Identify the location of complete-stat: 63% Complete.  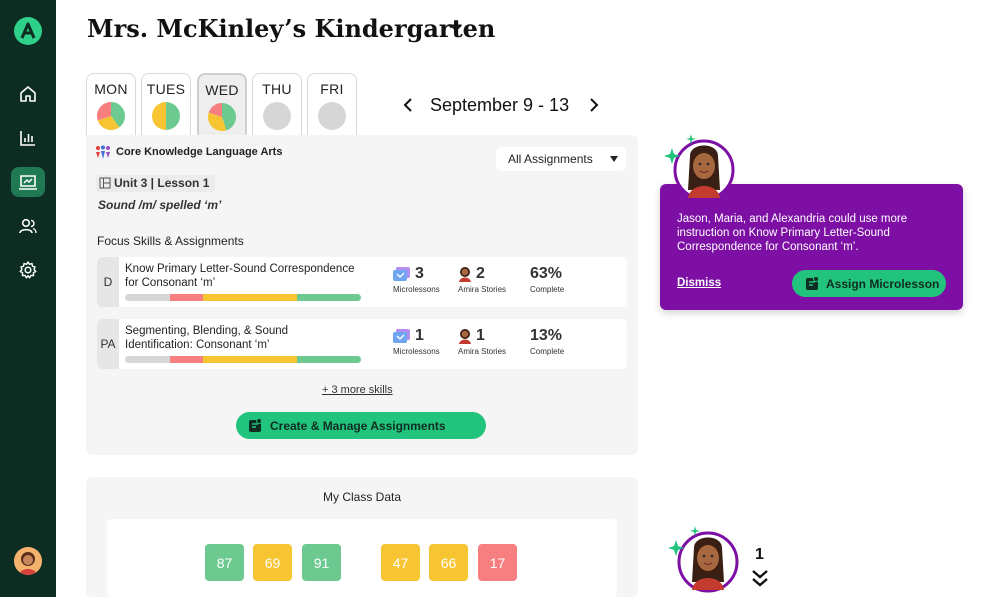
(547, 279).